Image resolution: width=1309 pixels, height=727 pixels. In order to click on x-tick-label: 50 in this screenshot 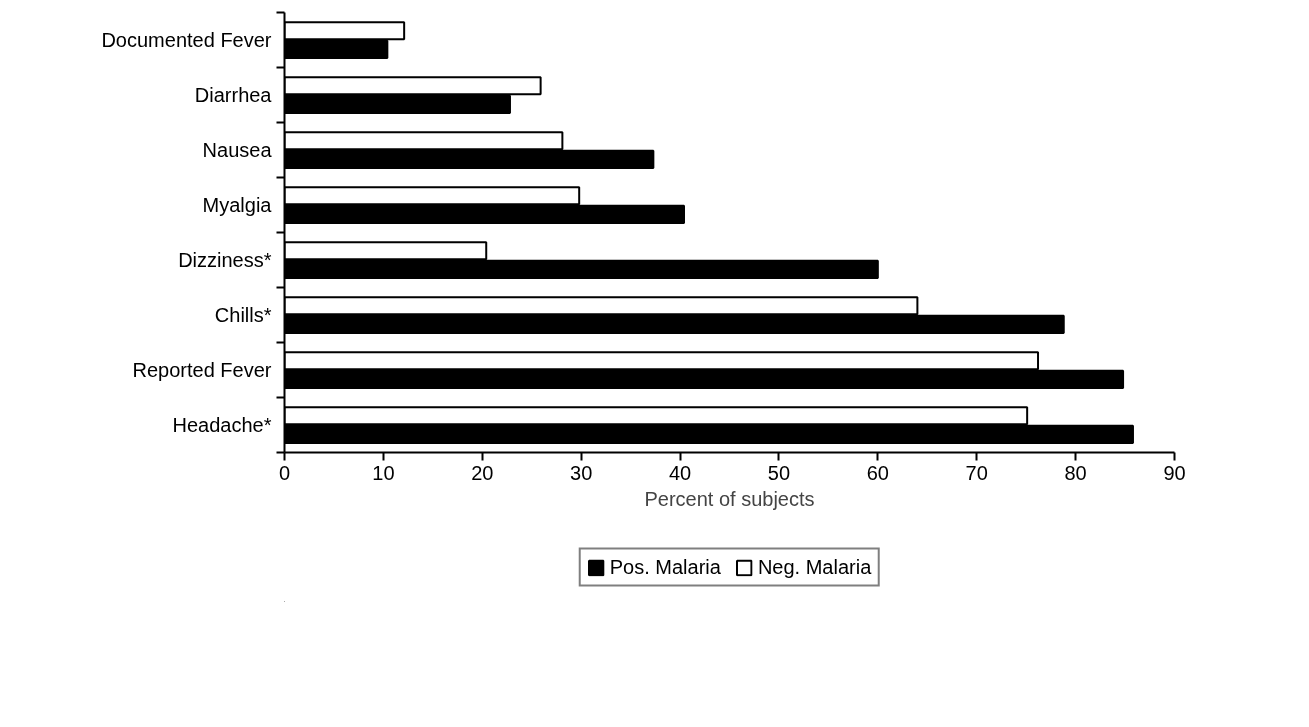, I will do `click(779, 472)`.